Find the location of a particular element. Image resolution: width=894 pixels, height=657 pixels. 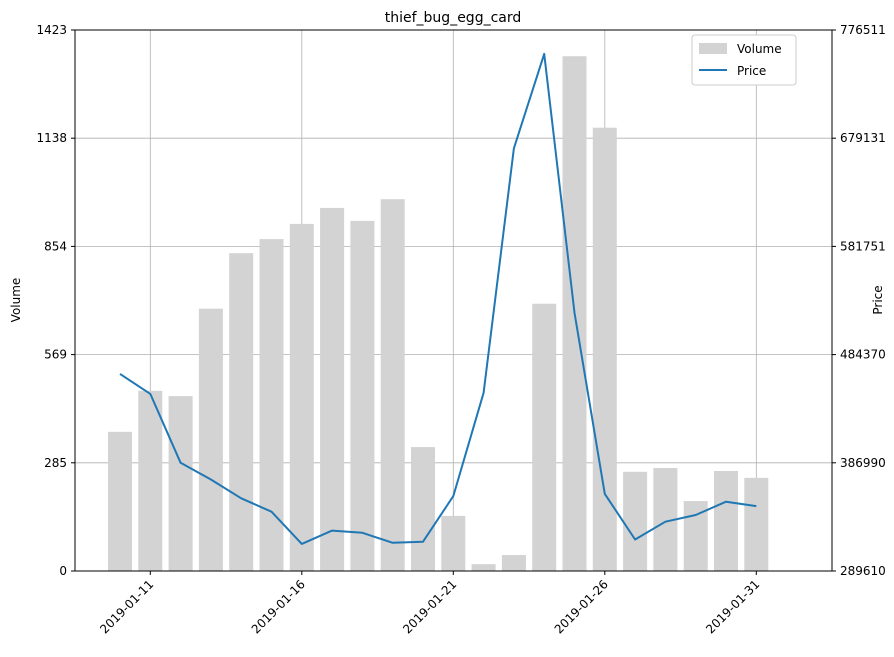

legend-volume-label: Volume is located at coordinates (759, 49).